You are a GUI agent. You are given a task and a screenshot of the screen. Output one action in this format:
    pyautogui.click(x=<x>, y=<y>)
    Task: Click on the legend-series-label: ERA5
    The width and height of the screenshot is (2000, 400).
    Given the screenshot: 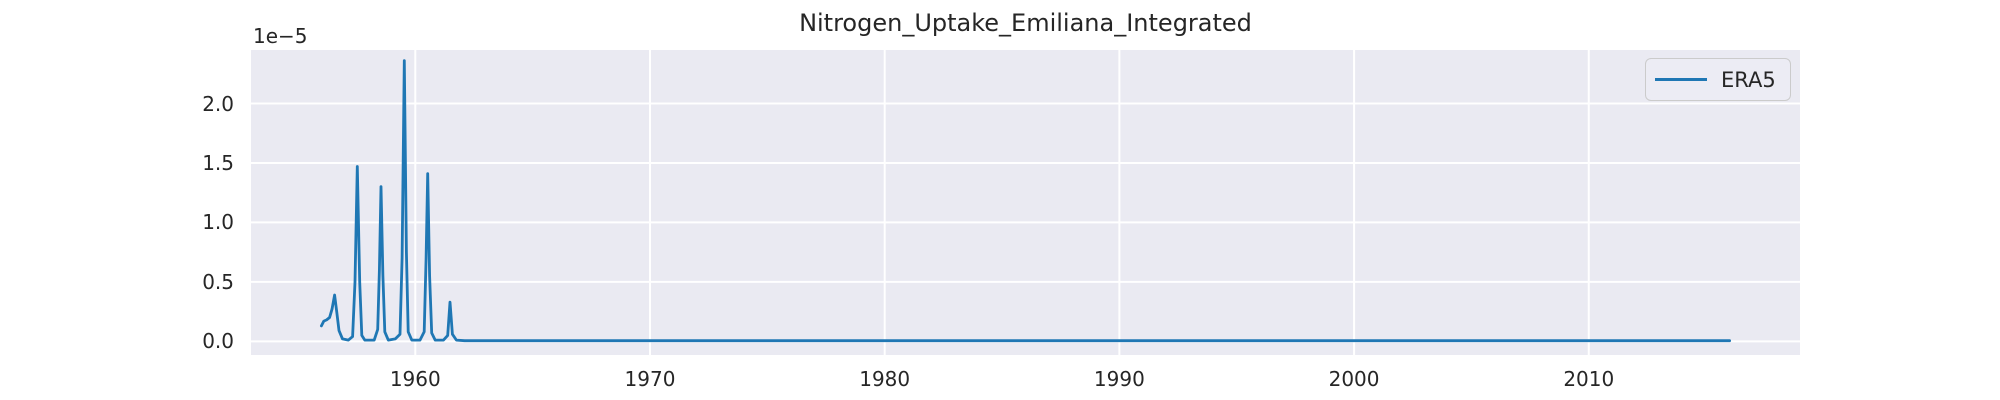 What is the action you would take?
    pyautogui.click(x=1748, y=79)
    